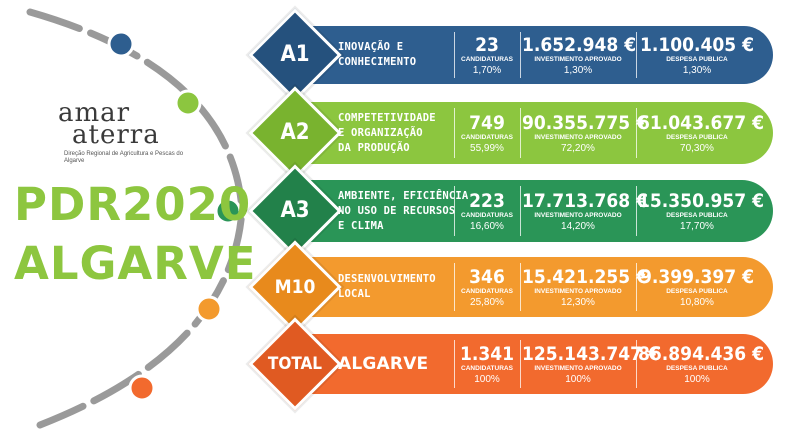  Describe the element at coordinates (371, 47) in the screenshot. I see `description-line: INOVAÇÃO E` at that location.